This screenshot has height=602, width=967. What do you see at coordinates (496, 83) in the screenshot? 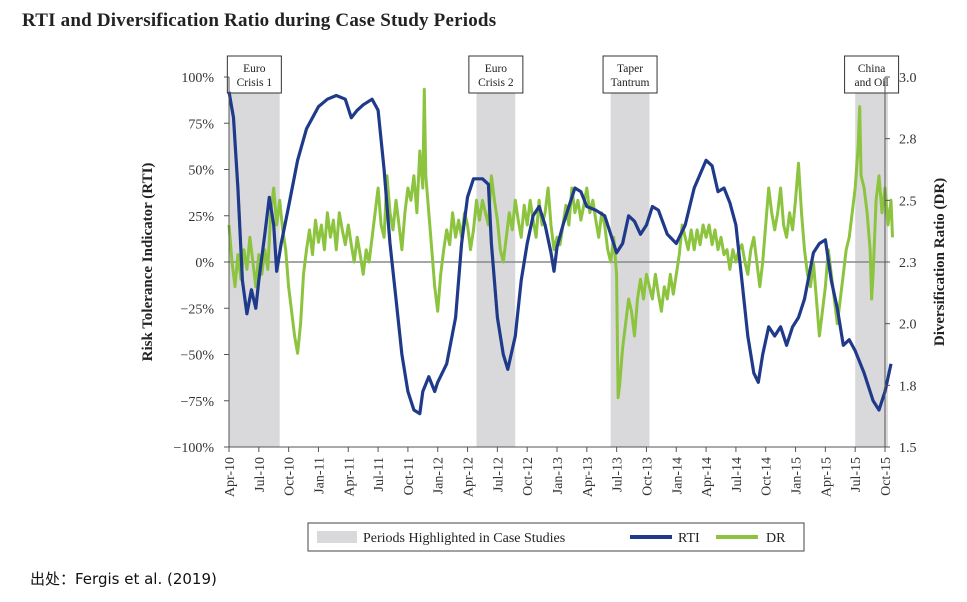
I see `highlight-label-text: Crisis 2` at bounding box center [496, 83].